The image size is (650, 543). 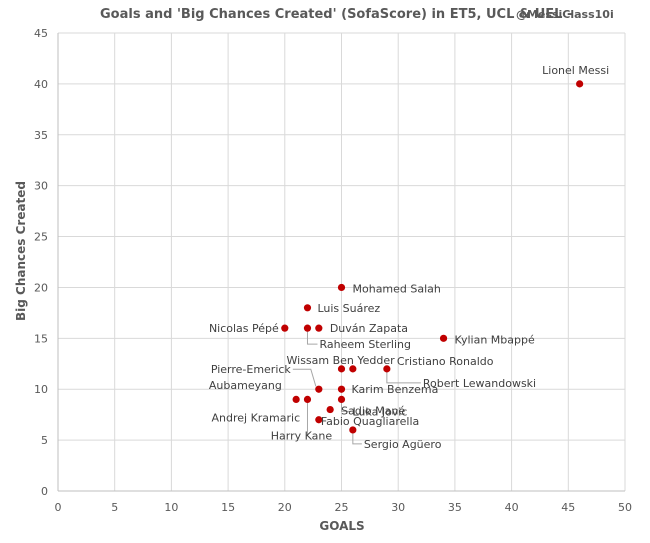 I want to click on x-tick-label-9: 45, so click(x=568, y=507).